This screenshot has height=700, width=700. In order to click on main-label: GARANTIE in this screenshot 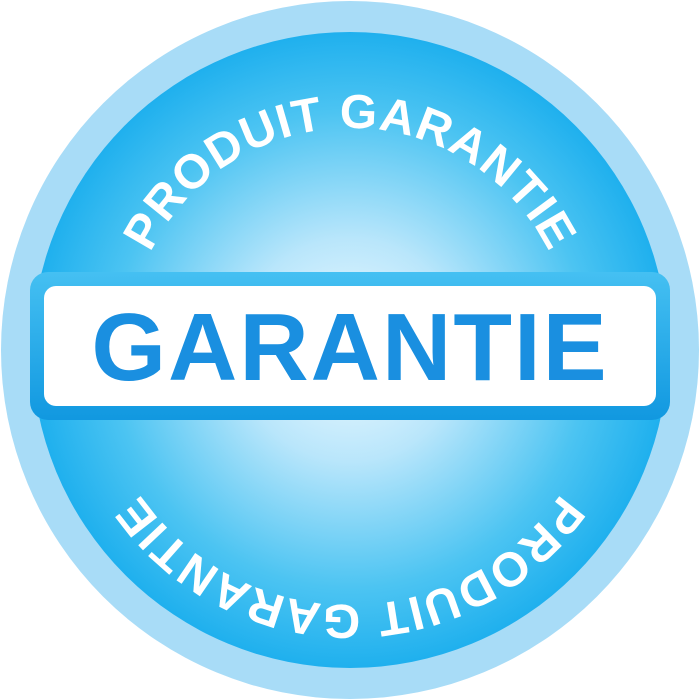, I will do `click(349, 347)`.